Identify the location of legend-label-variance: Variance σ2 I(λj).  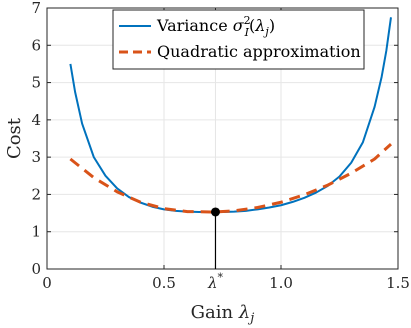
(215, 26).